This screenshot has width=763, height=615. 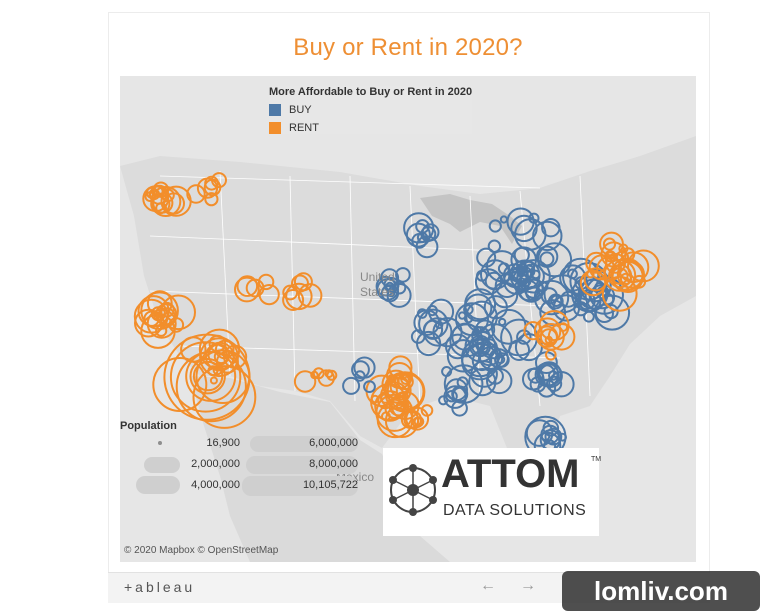 What do you see at coordinates (370, 128) in the screenshot?
I see `legend-item-rent: RENT` at bounding box center [370, 128].